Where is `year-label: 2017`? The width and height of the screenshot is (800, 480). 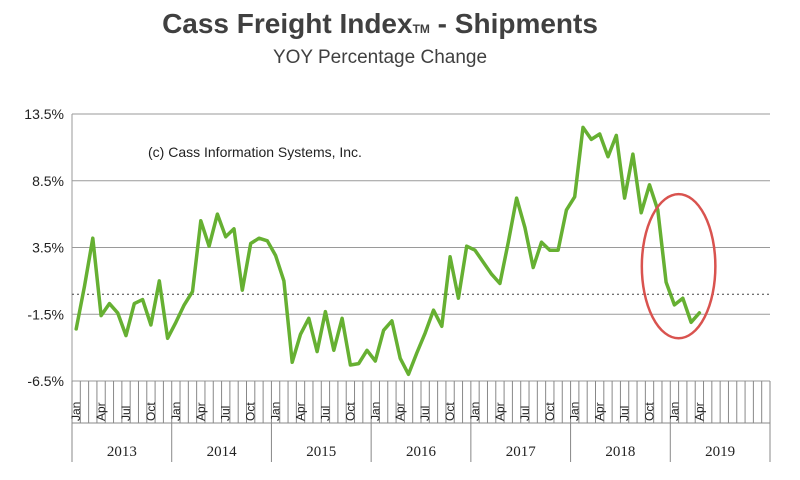
year-label: 2017 is located at coordinates (521, 452).